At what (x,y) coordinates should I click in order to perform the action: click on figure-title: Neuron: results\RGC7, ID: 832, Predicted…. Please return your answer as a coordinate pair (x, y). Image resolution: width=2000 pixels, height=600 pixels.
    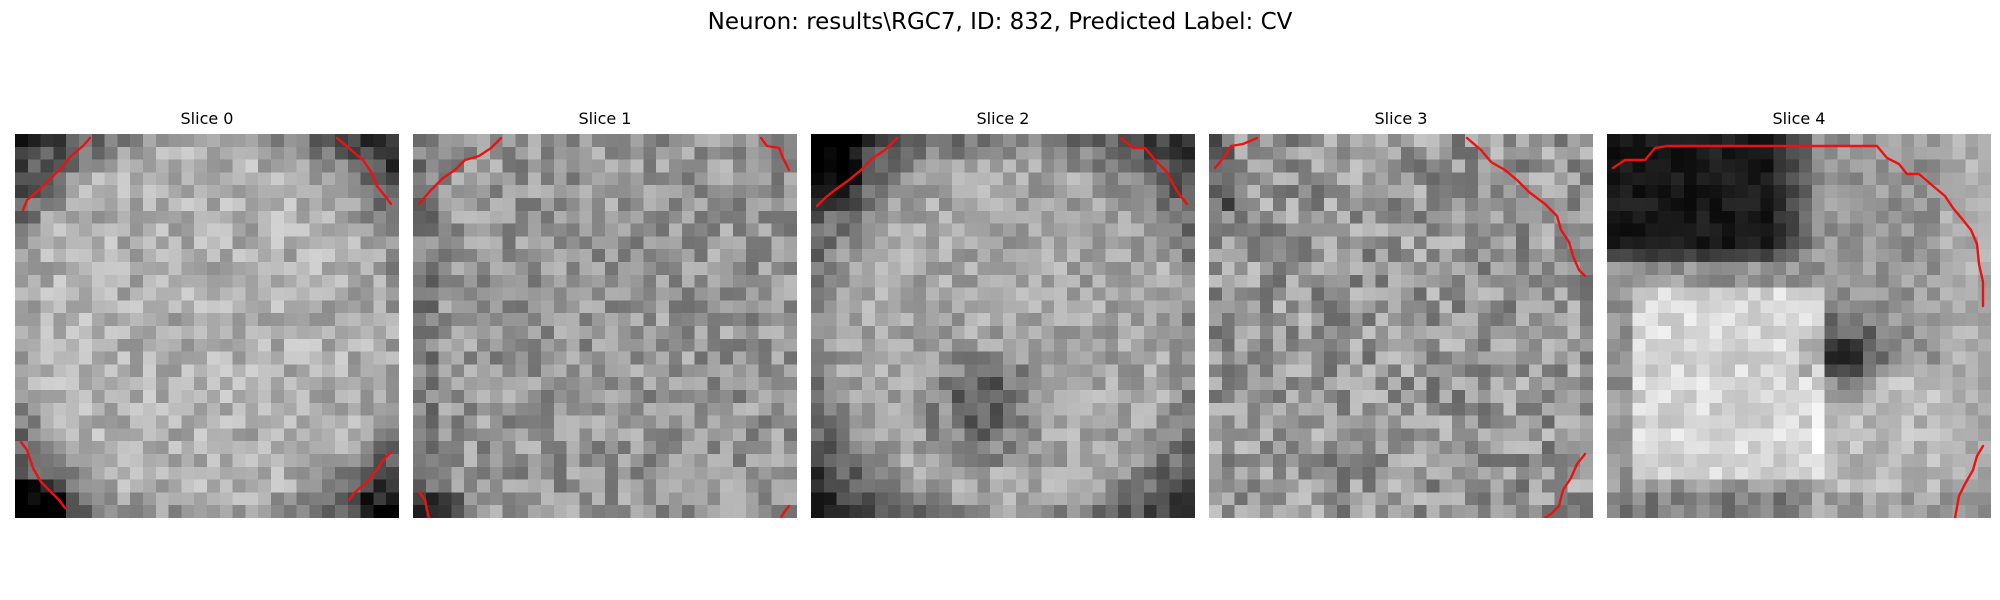
    Looking at the image, I should click on (1000, 22).